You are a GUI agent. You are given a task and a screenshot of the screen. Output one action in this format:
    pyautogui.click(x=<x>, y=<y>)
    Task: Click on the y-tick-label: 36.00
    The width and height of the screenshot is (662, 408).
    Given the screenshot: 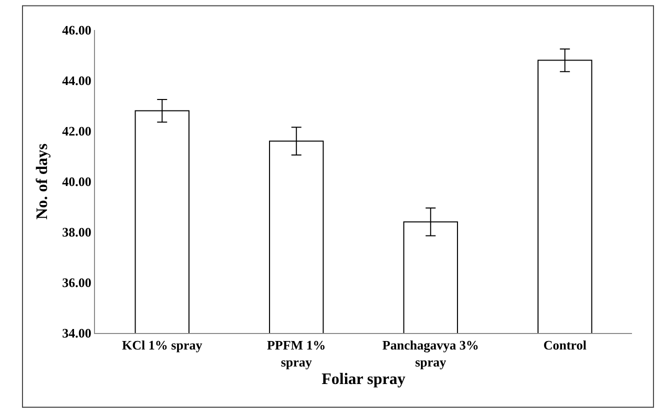 What is the action you would take?
    pyautogui.click(x=77, y=282)
    